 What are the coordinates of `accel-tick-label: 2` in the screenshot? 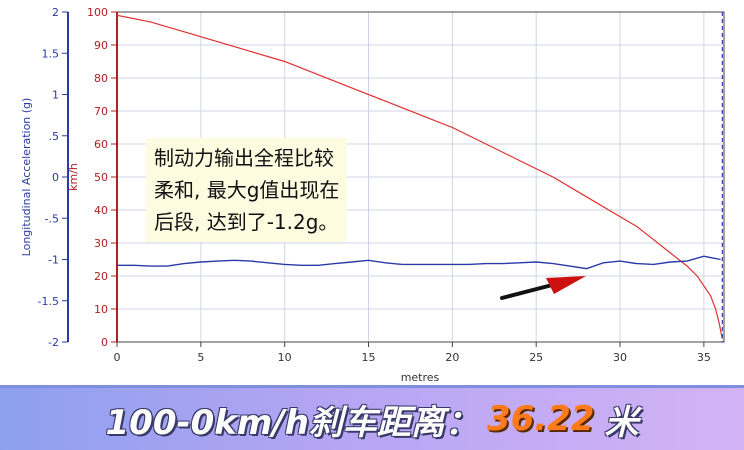 It's located at (55, 12).